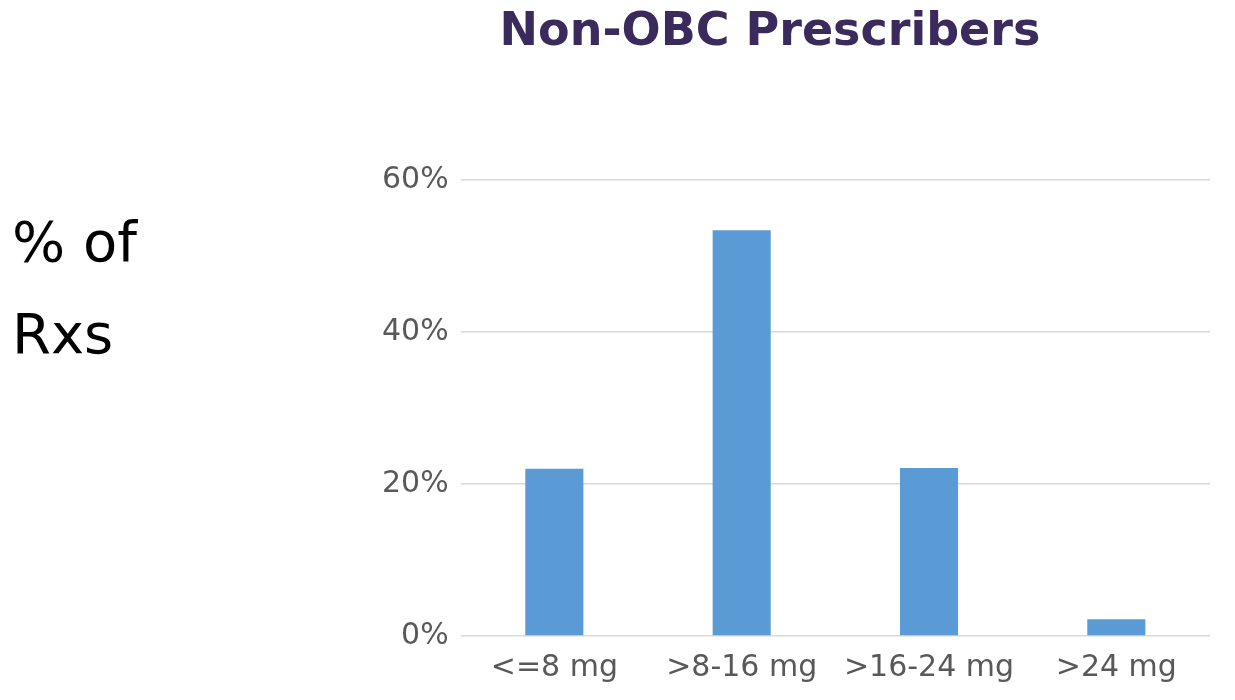  I want to click on x-tick-label: >16-24 mg, so click(929, 665).